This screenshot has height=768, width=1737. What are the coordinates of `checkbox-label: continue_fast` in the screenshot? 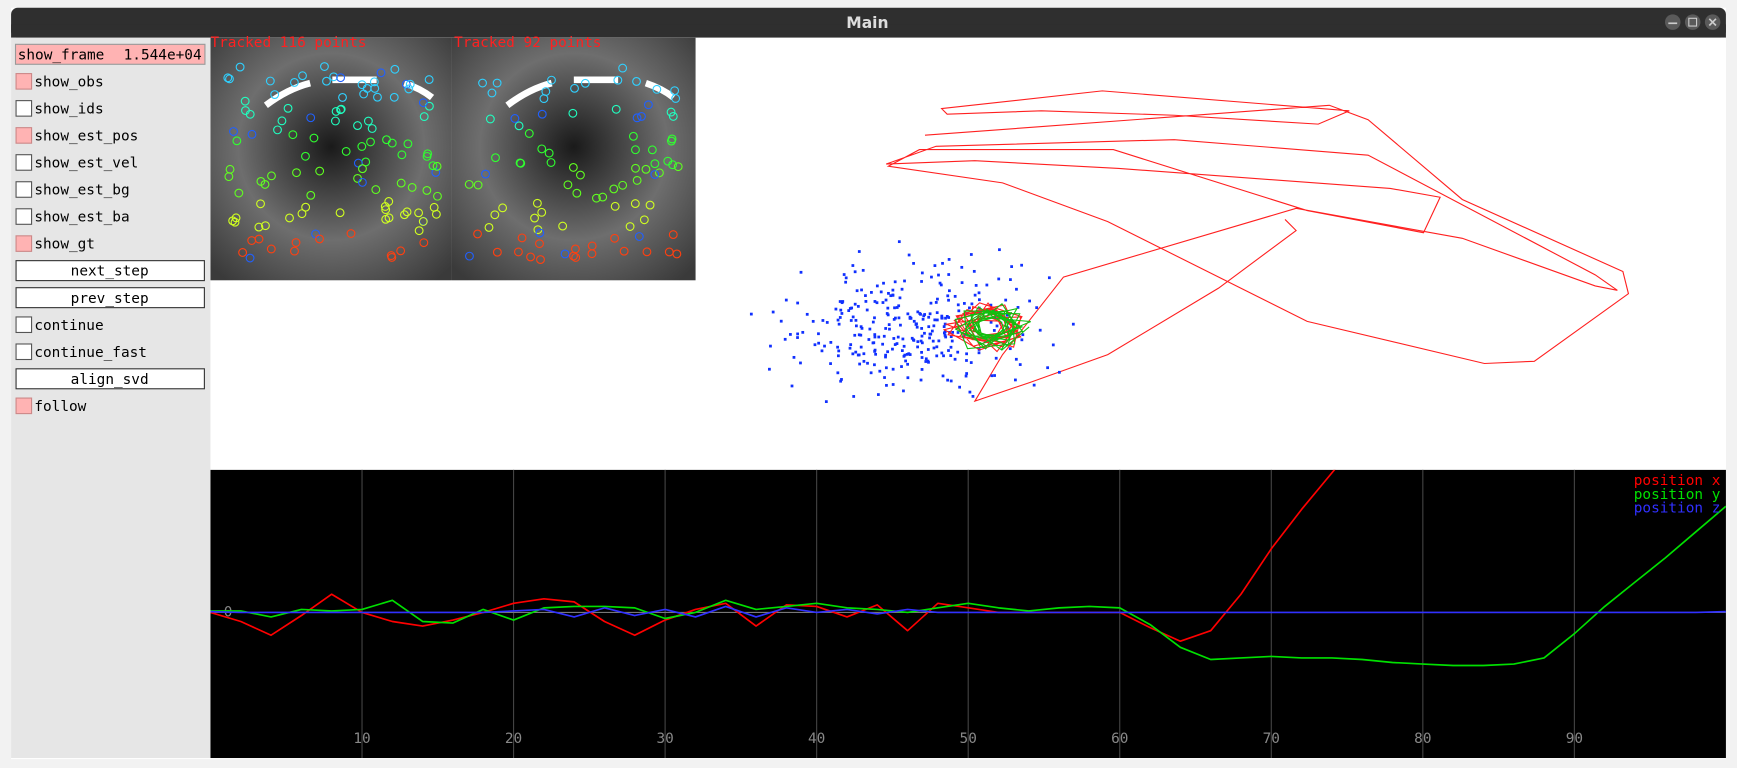 It's located at (90, 353).